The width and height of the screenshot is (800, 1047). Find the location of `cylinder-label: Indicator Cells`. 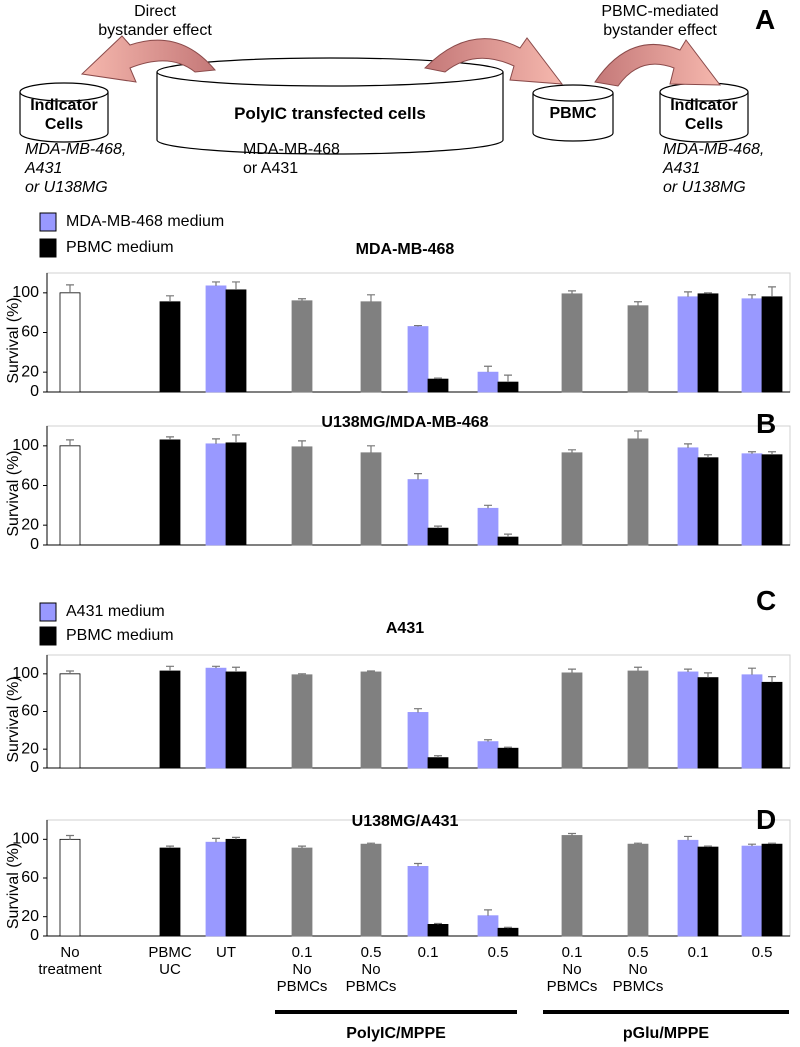

cylinder-label: Indicator Cells is located at coordinates (704, 115).